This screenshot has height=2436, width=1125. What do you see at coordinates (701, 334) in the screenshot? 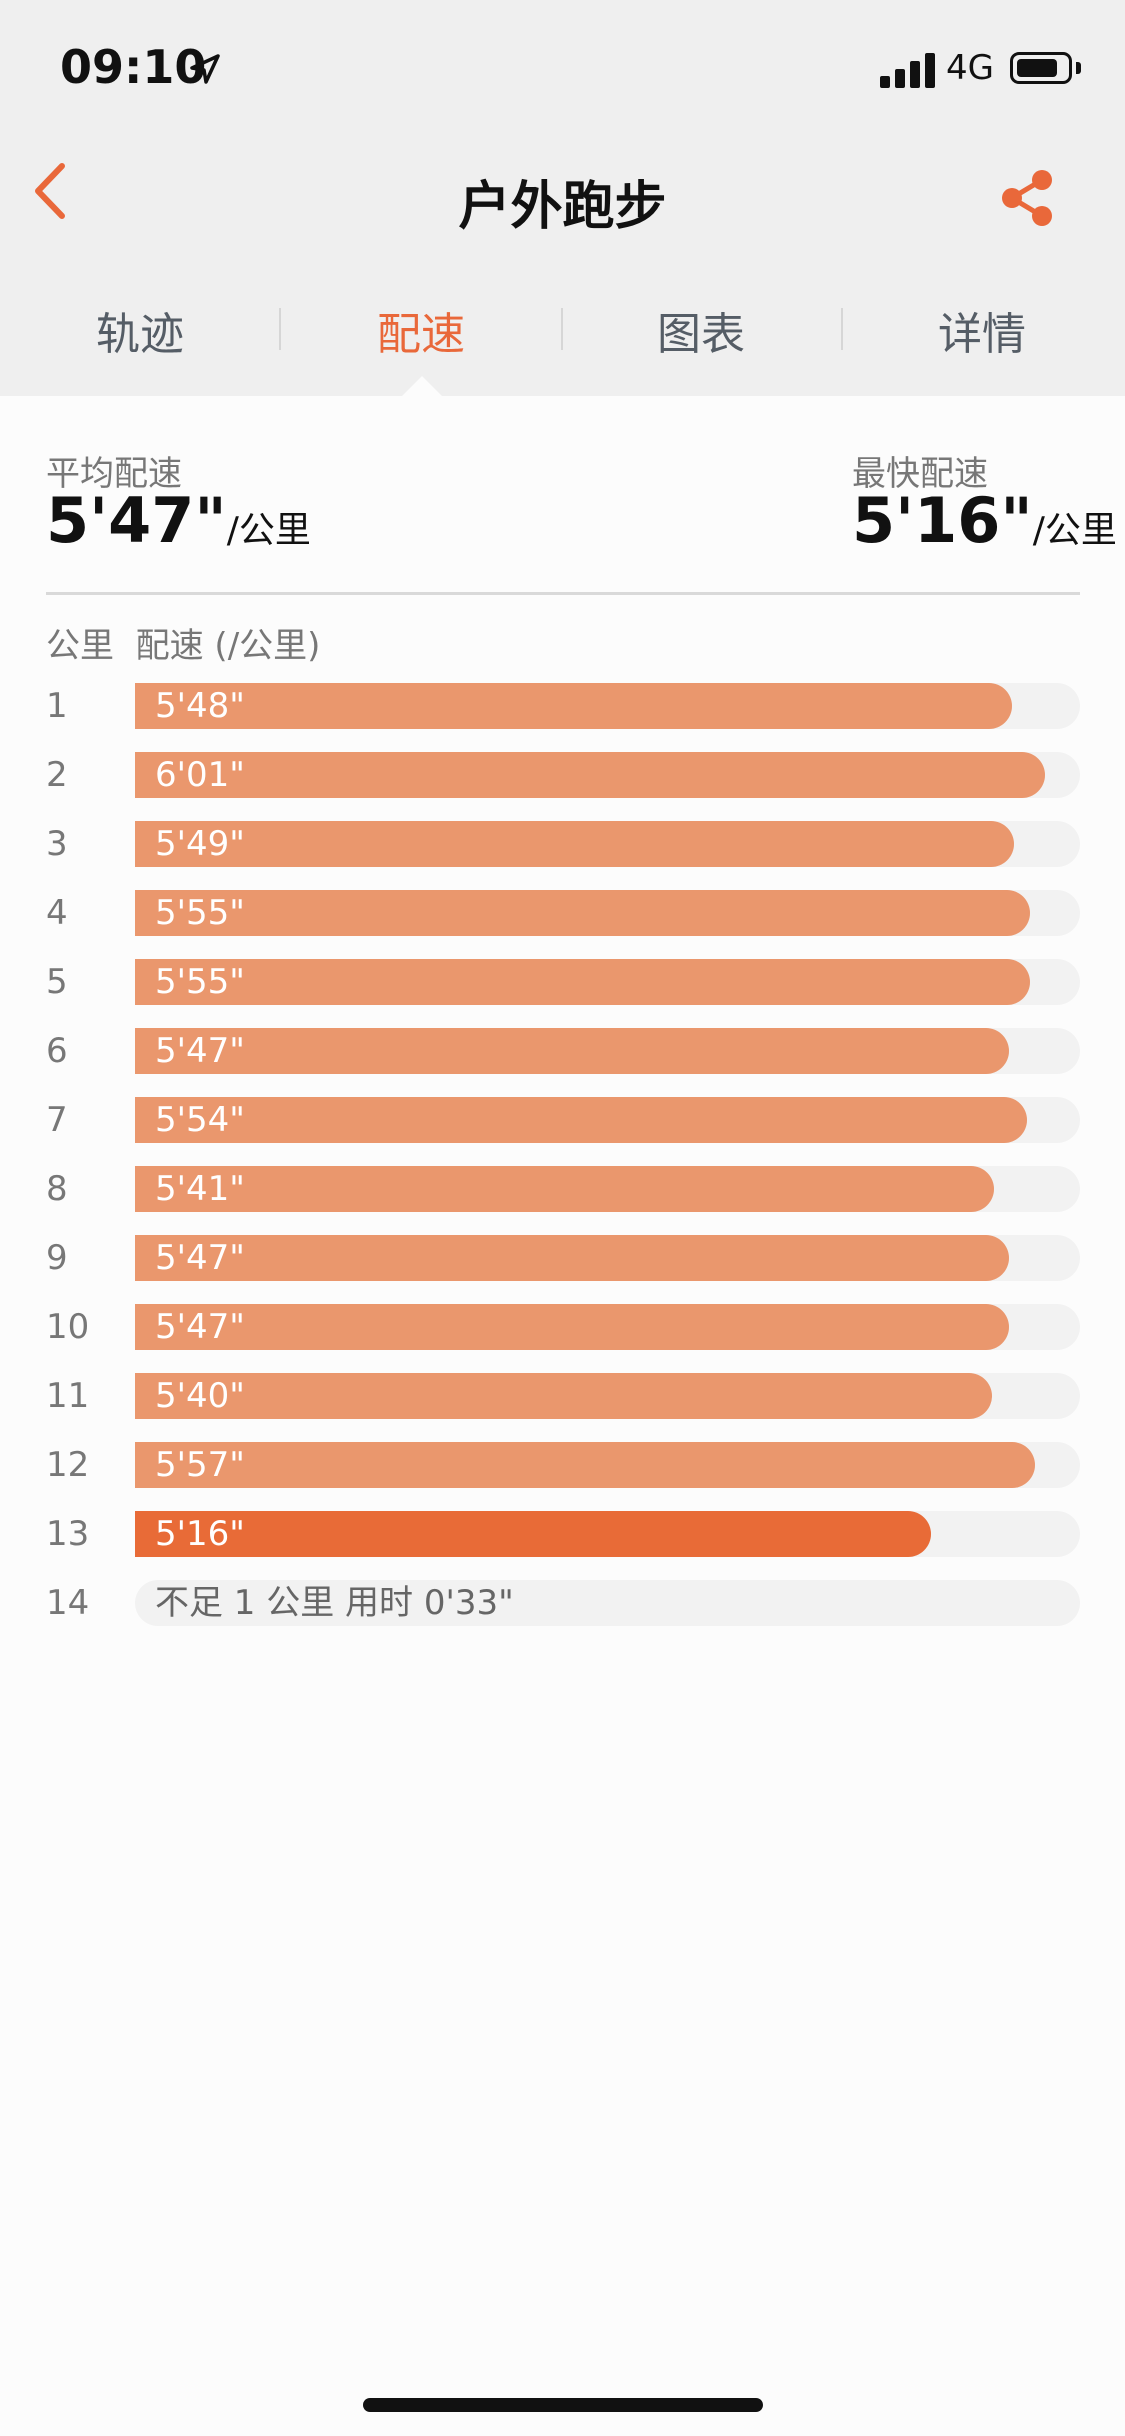
I see `tab-chart: 图表` at bounding box center [701, 334].